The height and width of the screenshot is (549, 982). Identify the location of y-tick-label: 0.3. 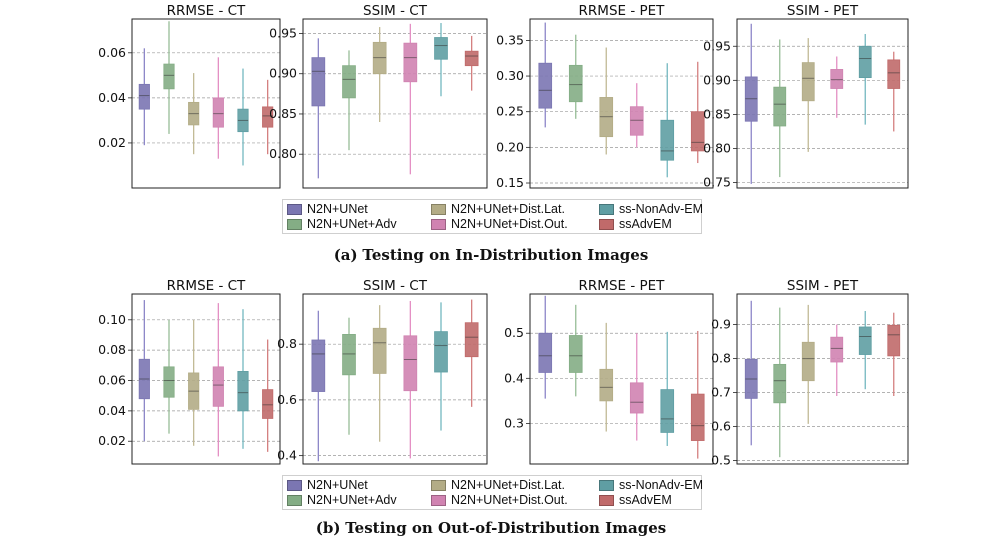
(514, 422).